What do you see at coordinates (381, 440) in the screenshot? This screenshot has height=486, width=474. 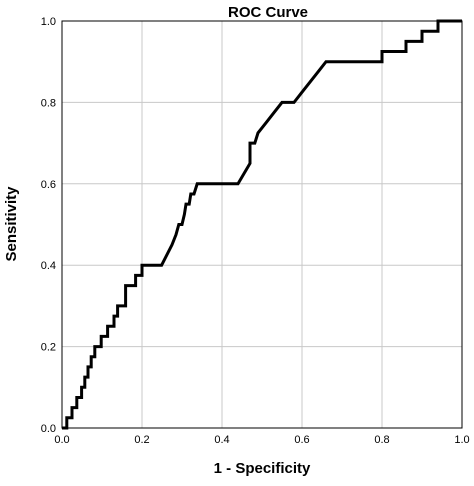 I see `x-tick-label: 0.8` at bounding box center [381, 440].